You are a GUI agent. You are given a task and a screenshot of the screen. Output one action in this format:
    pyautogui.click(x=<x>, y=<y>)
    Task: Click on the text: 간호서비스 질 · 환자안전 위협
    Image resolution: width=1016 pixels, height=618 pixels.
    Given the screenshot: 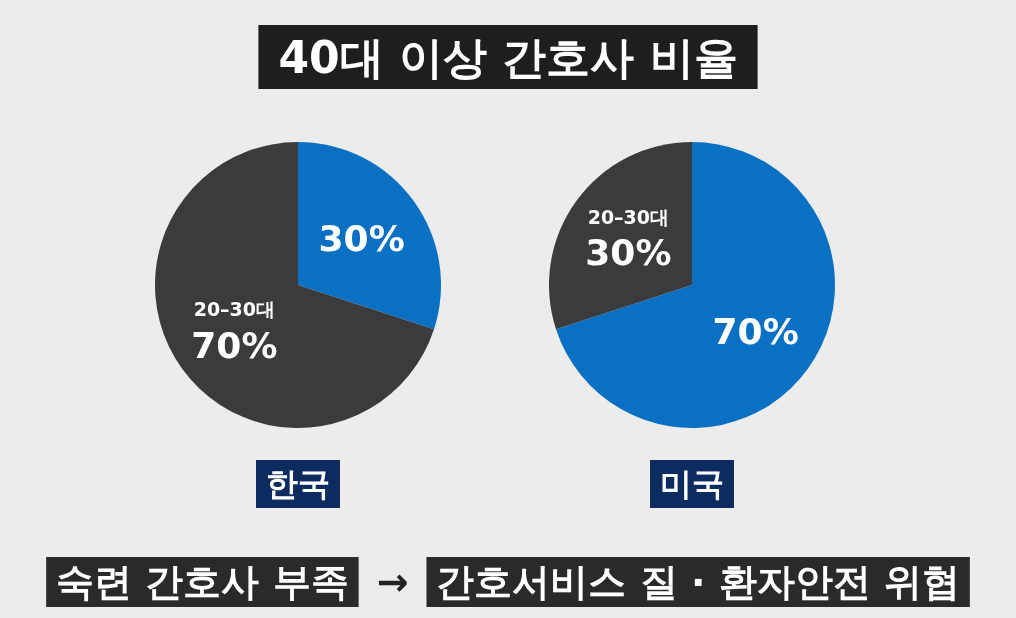 What is the action you would take?
    pyautogui.click(x=698, y=582)
    